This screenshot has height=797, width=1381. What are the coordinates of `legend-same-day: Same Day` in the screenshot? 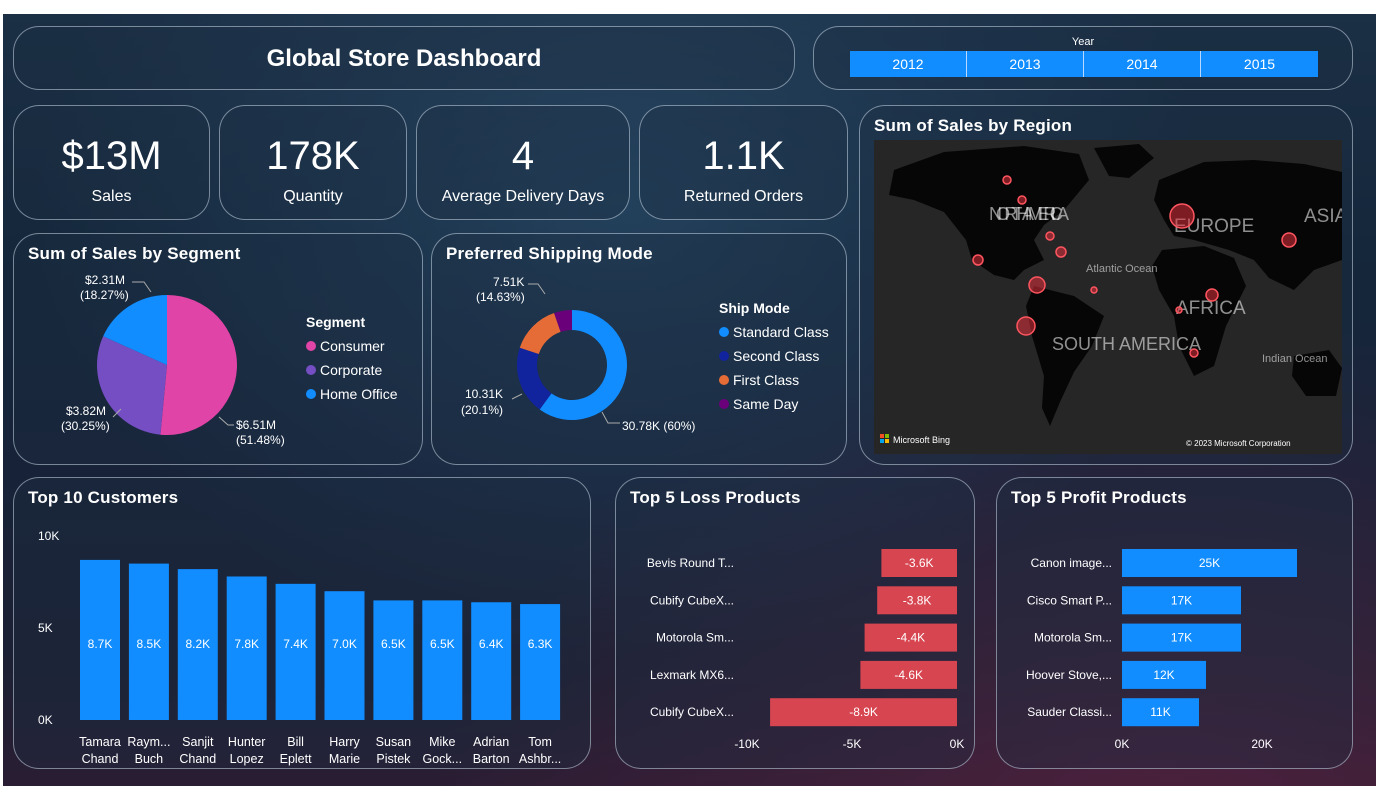 It's located at (774, 404).